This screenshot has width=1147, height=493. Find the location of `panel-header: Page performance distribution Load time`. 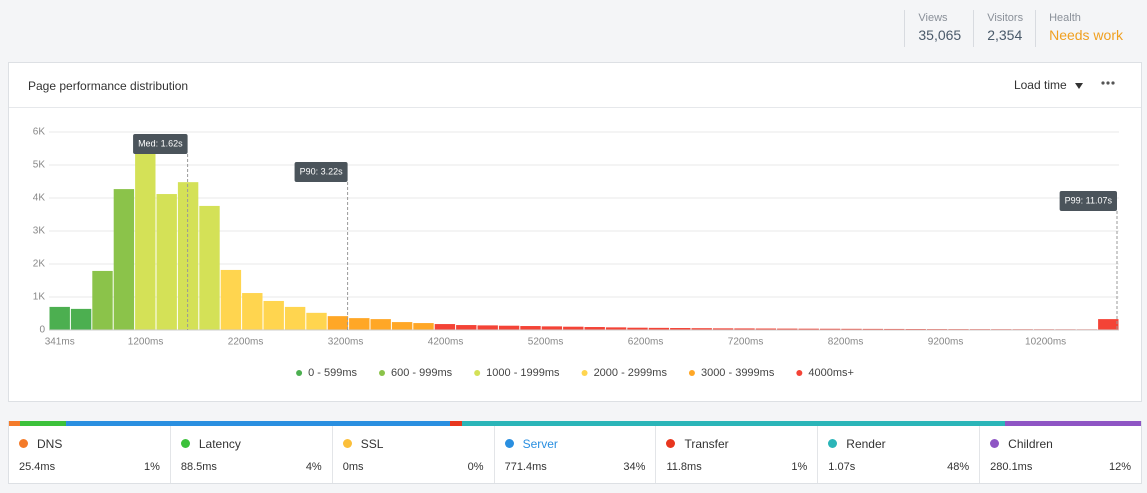

panel-header: Page performance distribution Load time is located at coordinates (575, 85).